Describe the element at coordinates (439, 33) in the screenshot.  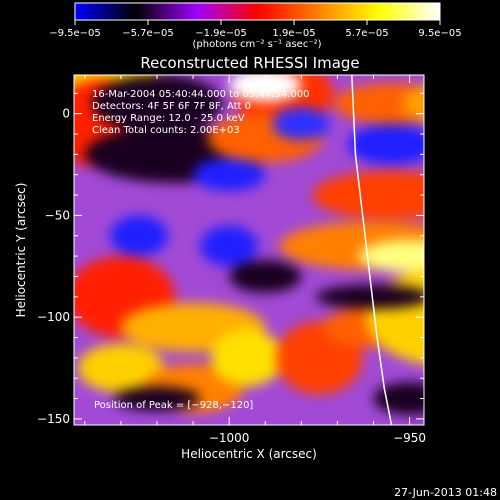
I see `colorbar-tick-label: 9.5e−05` at that location.